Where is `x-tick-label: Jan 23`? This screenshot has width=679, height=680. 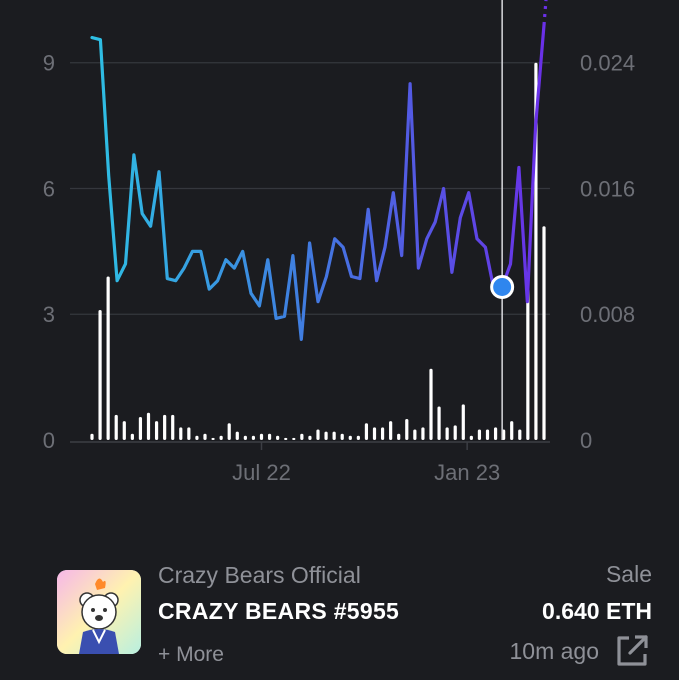 x-tick-label: Jan 23 is located at coordinates (467, 472).